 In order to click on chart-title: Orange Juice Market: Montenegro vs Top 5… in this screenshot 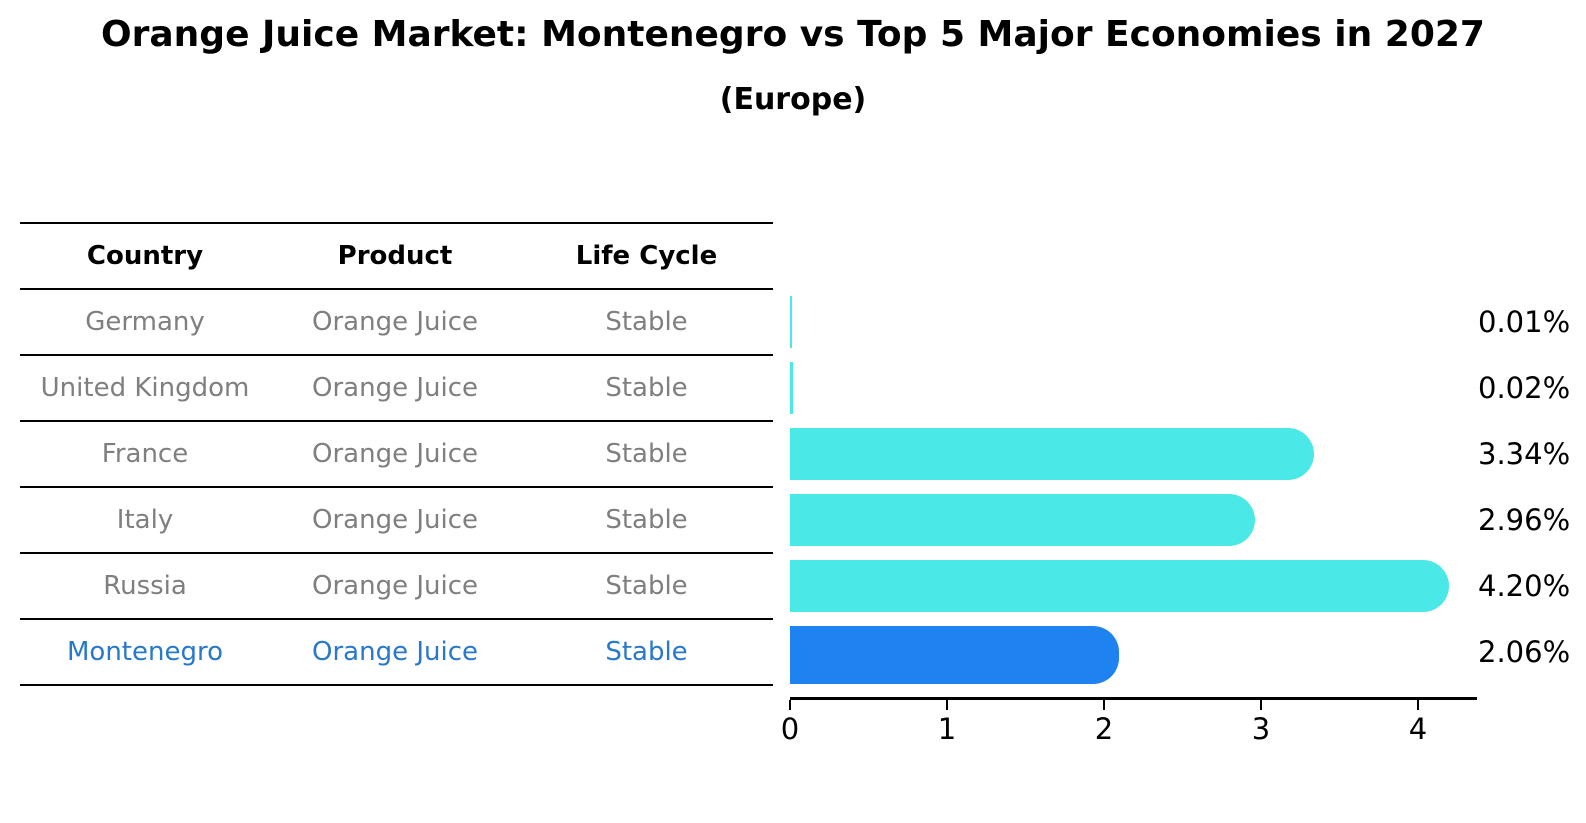, I will do `click(793, 34)`.